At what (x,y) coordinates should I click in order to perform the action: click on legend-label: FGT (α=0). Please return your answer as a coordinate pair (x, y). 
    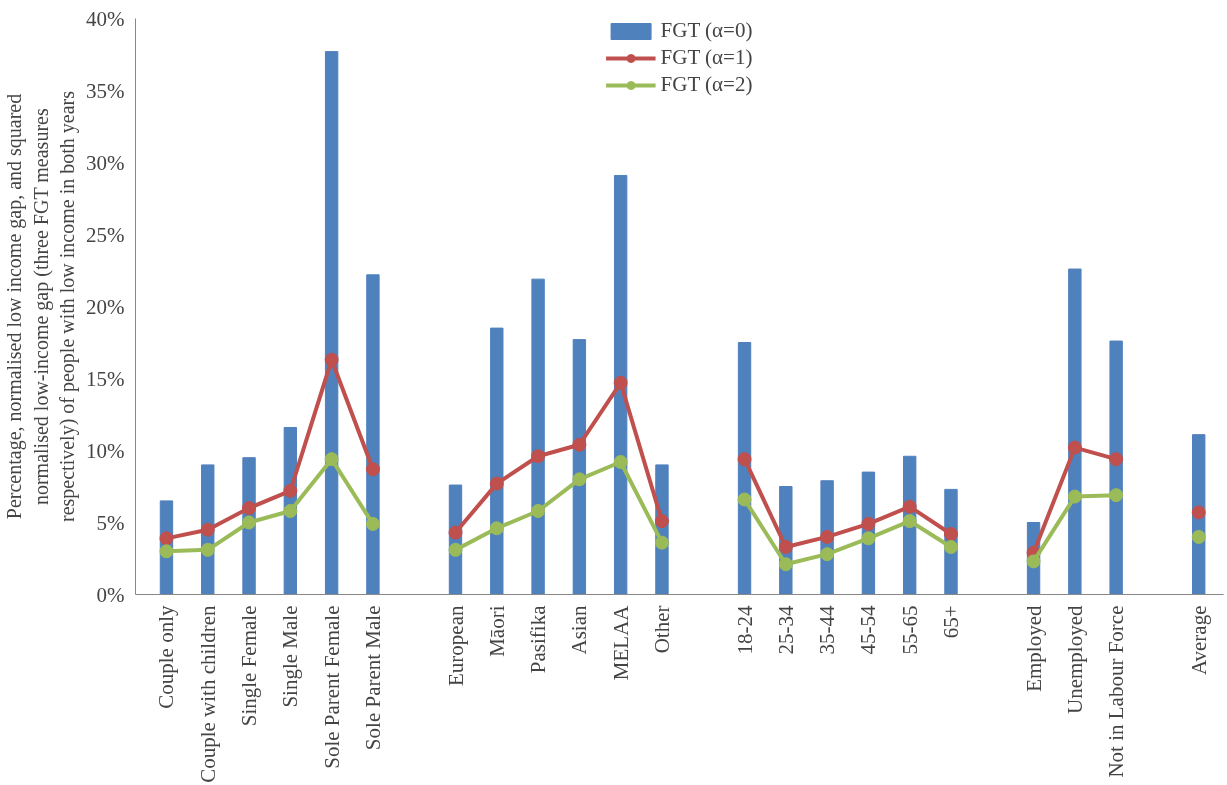
    Looking at the image, I should click on (706, 30).